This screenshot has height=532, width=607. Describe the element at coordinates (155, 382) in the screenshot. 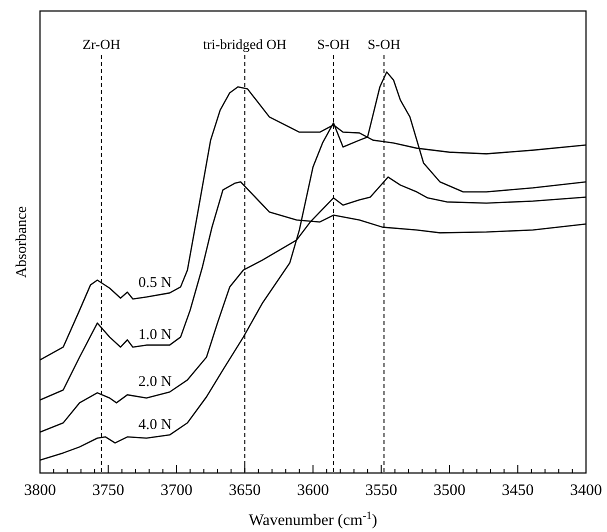

I see `series-label: 2.0 N` at that location.